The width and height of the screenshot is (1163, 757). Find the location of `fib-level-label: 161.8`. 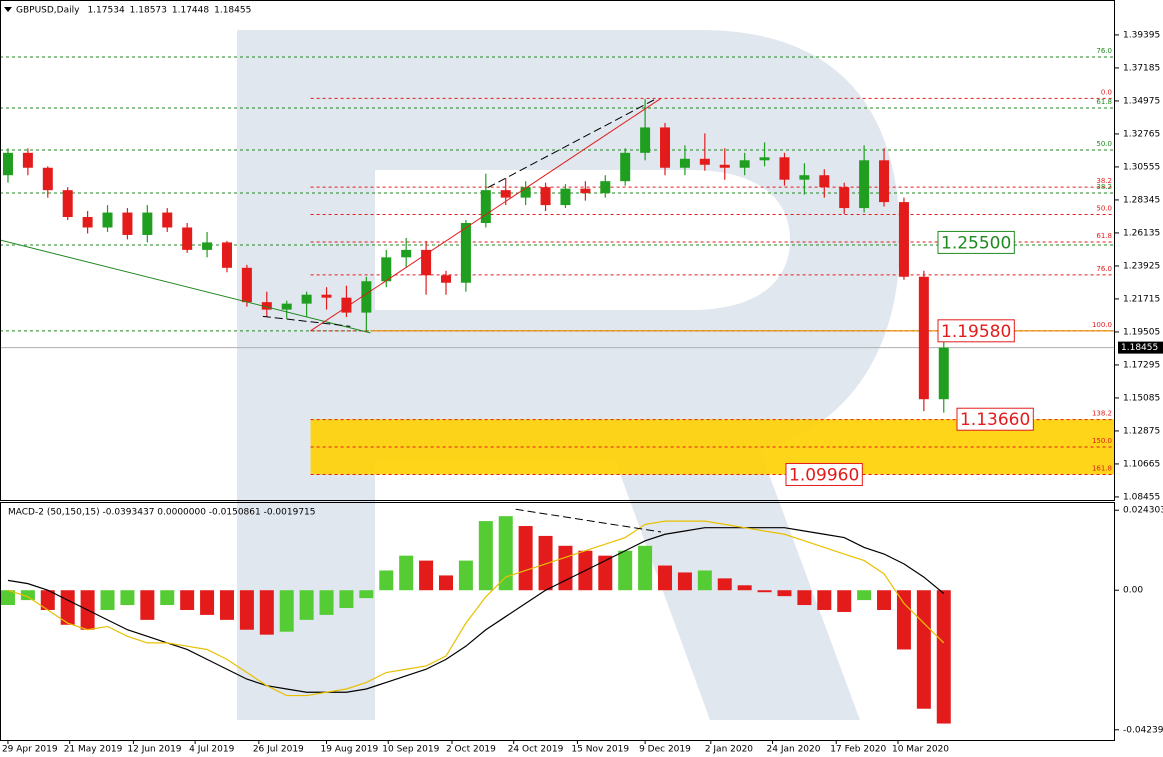

fib-level-label: 161.8 is located at coordinates (1102, 468).